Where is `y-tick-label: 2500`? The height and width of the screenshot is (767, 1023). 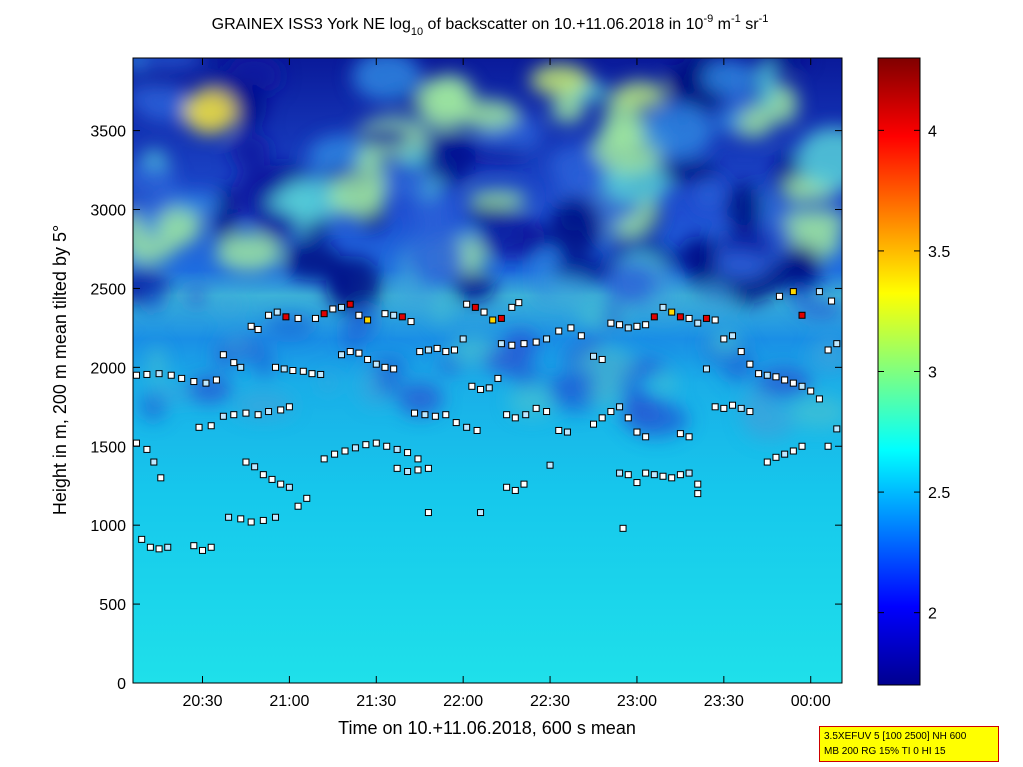
y-tick-label: 2500 is located at coordinates (108, 289).